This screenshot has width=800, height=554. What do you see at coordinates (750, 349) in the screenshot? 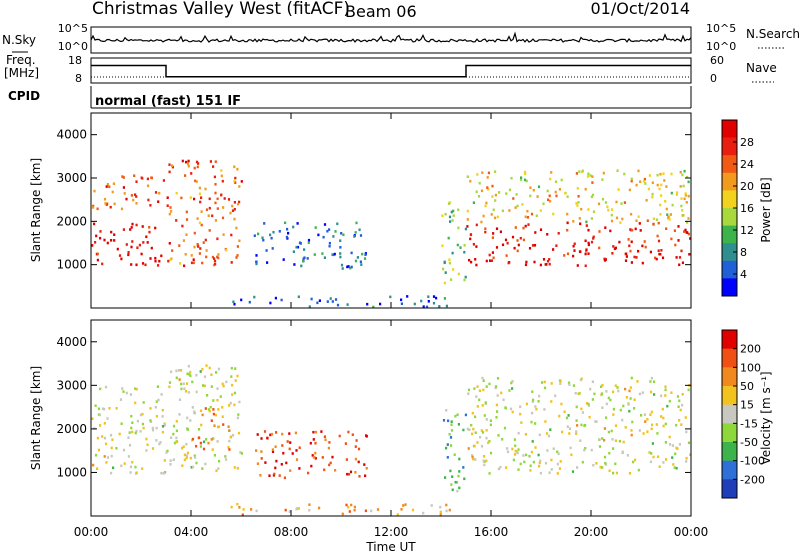
I see `colorbar-tick-label: 200` at bounding box center [750, 349].